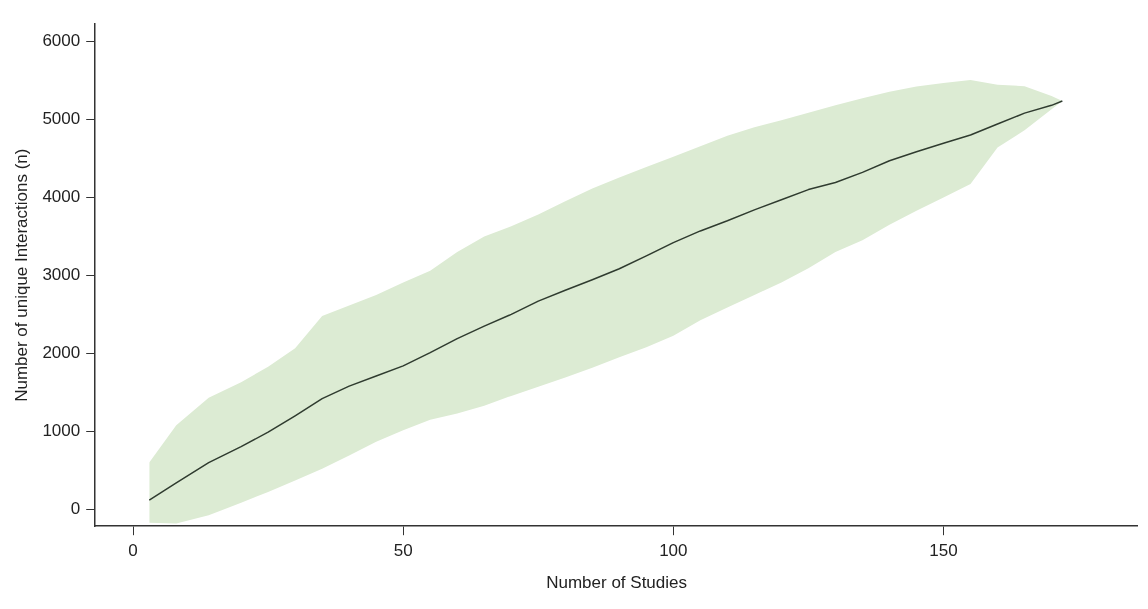  I want to click on y-tick-label: 1000, so click(61, 431).